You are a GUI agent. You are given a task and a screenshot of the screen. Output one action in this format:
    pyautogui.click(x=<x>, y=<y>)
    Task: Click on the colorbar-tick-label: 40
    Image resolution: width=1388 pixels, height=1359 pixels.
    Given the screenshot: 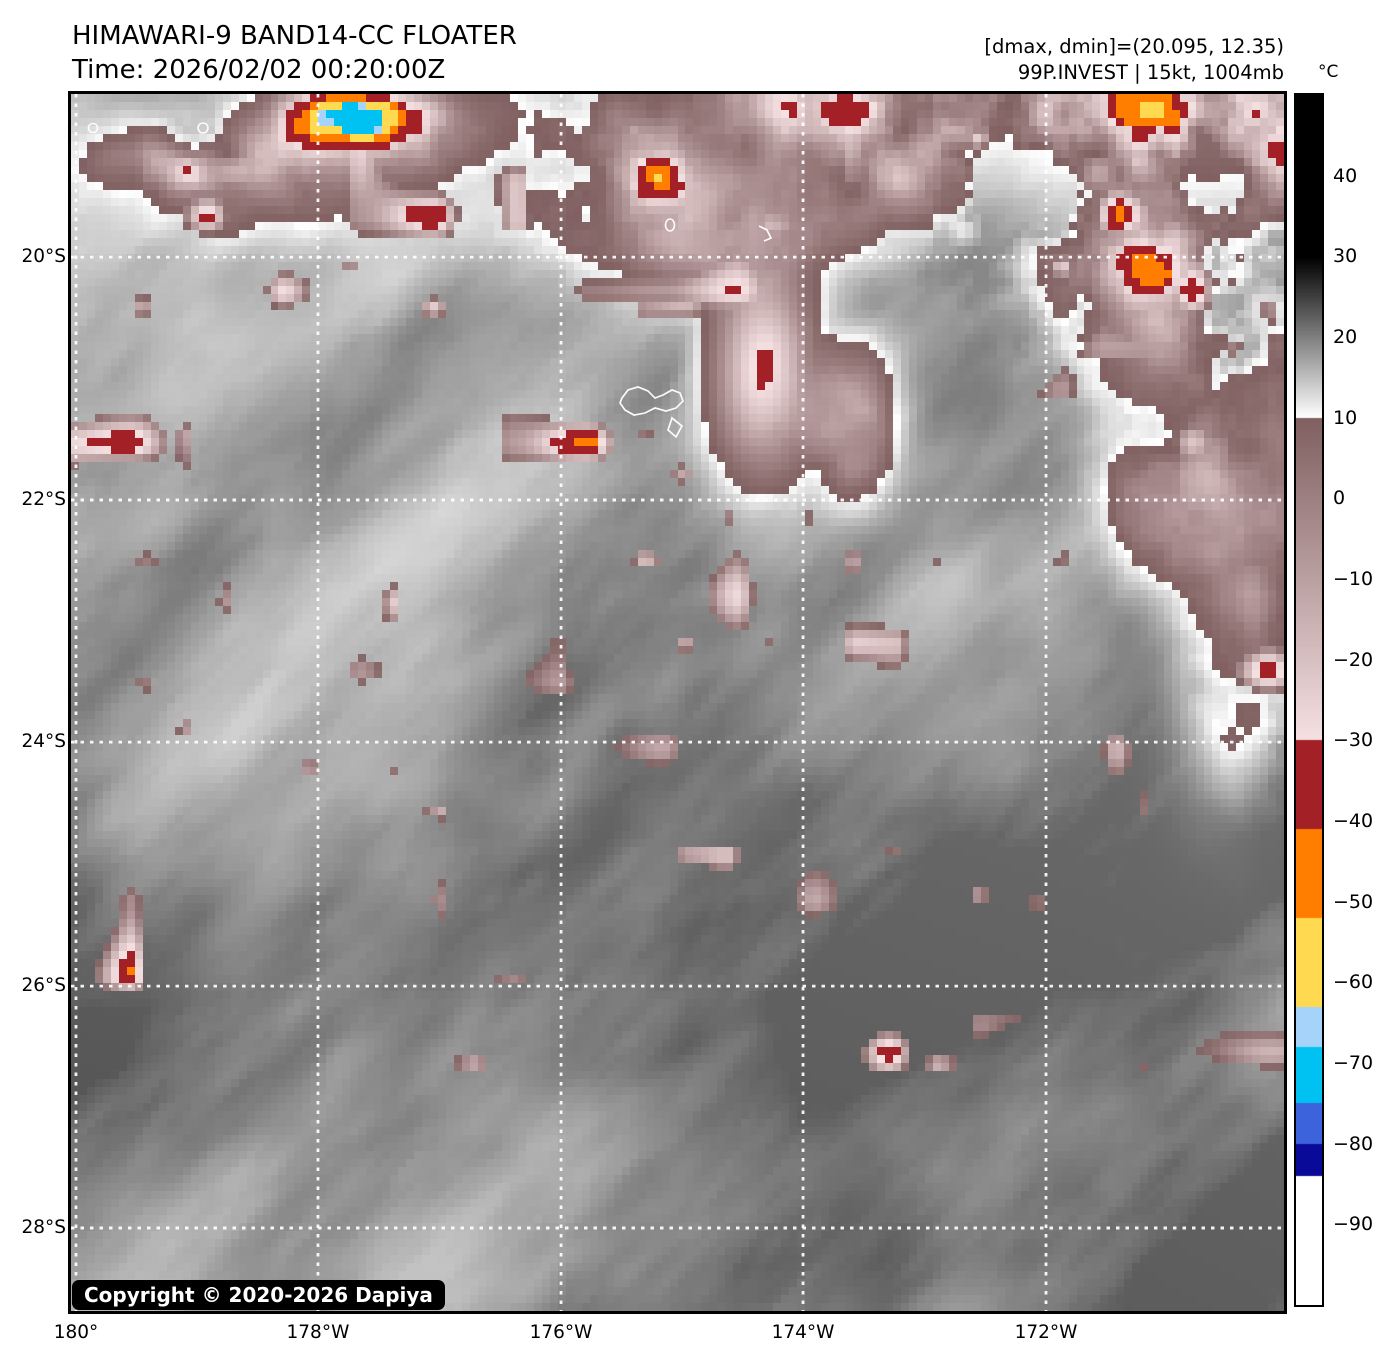 What is the action you would take?
    pyautogui.click(x=1345, y=175)
    